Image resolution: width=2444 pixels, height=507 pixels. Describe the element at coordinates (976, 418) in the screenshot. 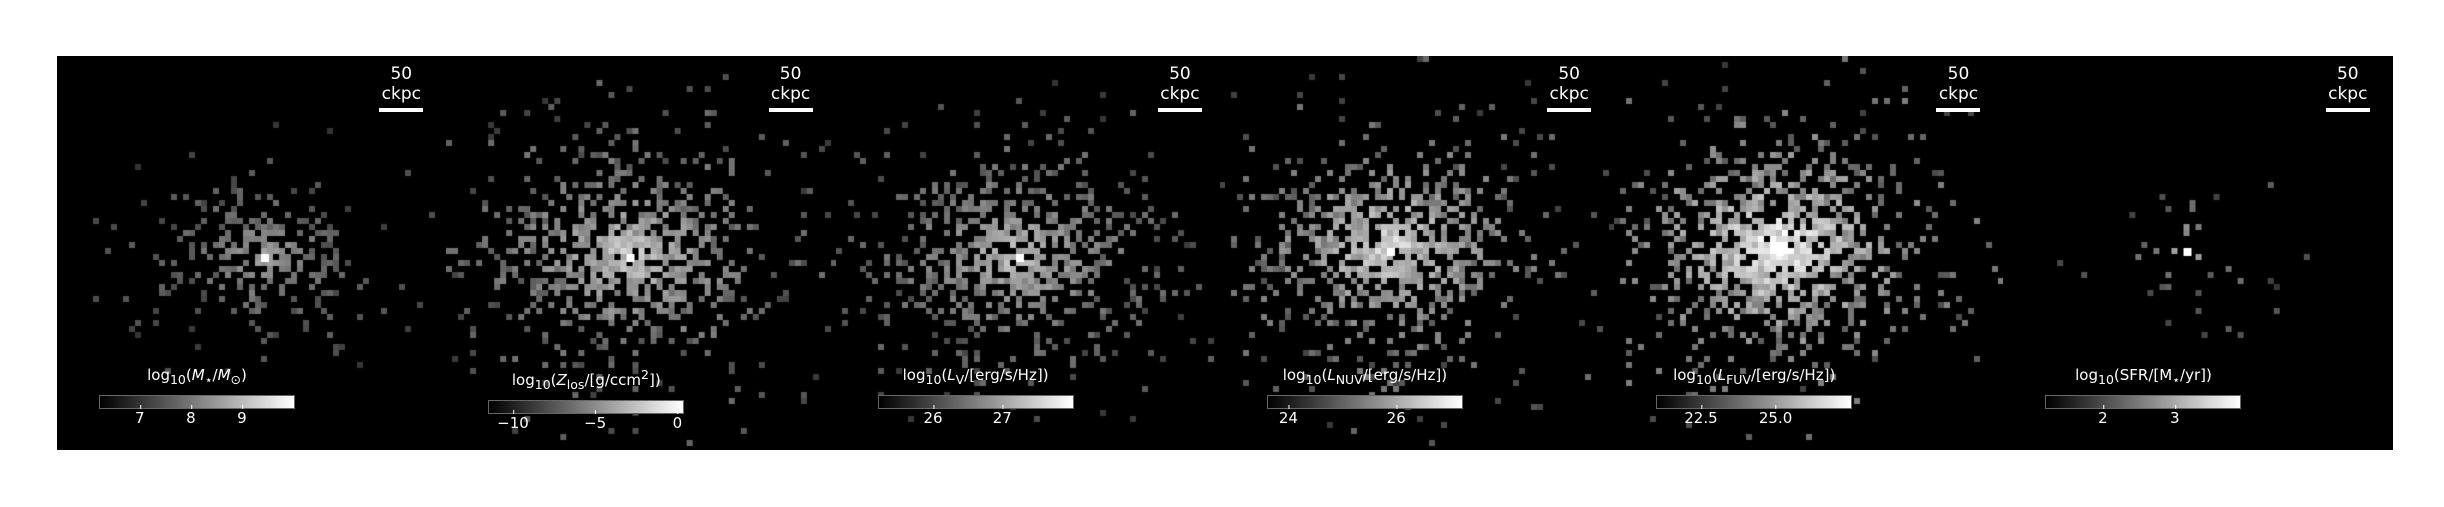

I see `colorbar-ticks: 26 27` at that location.